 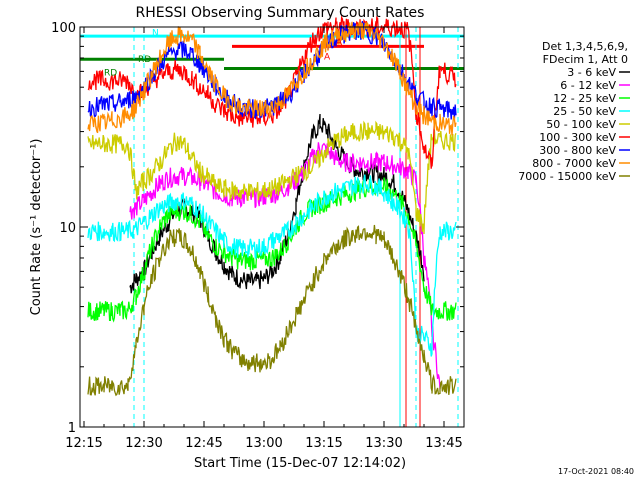 What do you see at coordinates (581, 124) in the screenshot?
I see `legend-entry-label: 50 - 100 keV` at bounding box center [581, 124].